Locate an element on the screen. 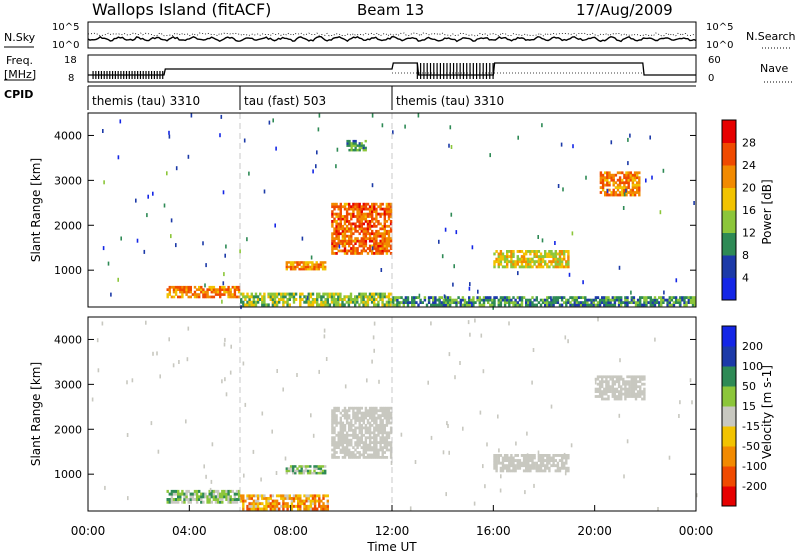 Image resolution: width=800 pixels, height=554 pixels. nsearch-label: N.Search is located at coordinates (771, 36).